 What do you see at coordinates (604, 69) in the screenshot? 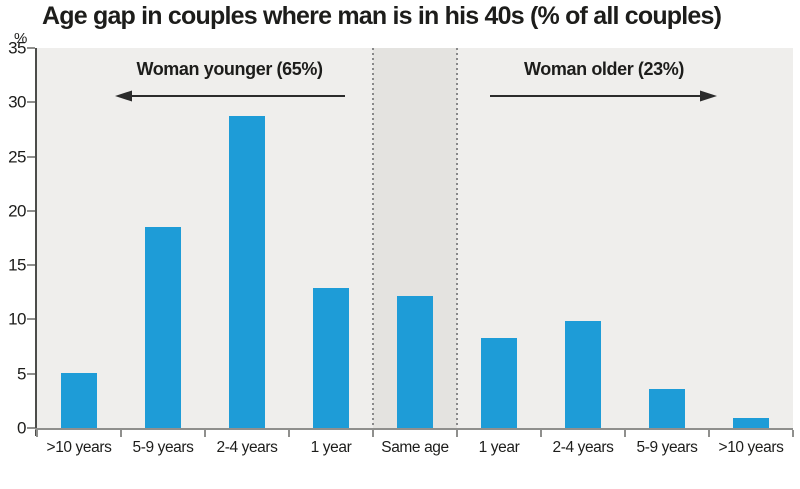
I see `annotation-woman-older-label: Woman older (23%)` at bounding box center [604, 69].